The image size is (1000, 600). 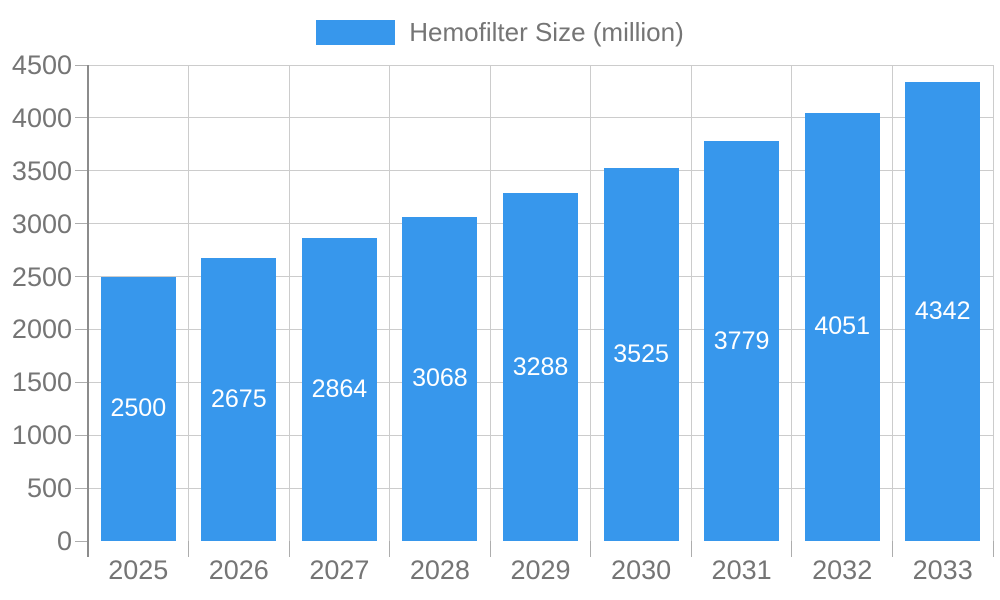 I want to click on bar-2031: 3779, so click(x=742, y=341).